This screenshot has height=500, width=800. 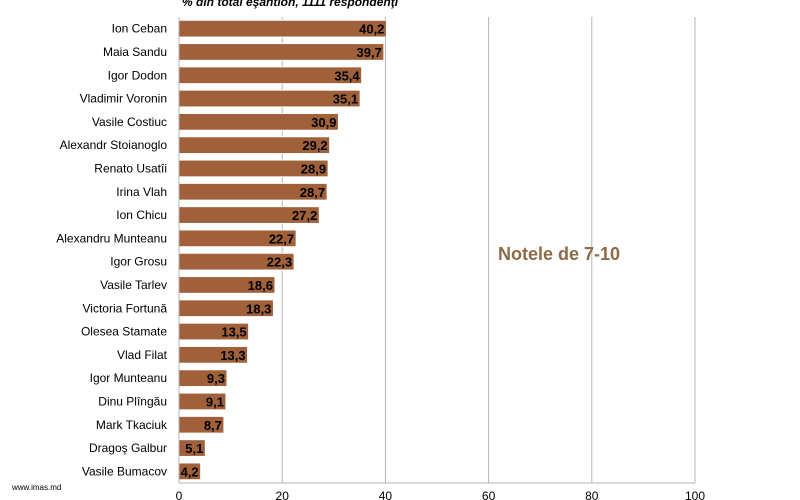 What do you see at coordinates (283, 494) in the screenshot?
I see `x-tick-label: 20` at bounding box center [283, 494].